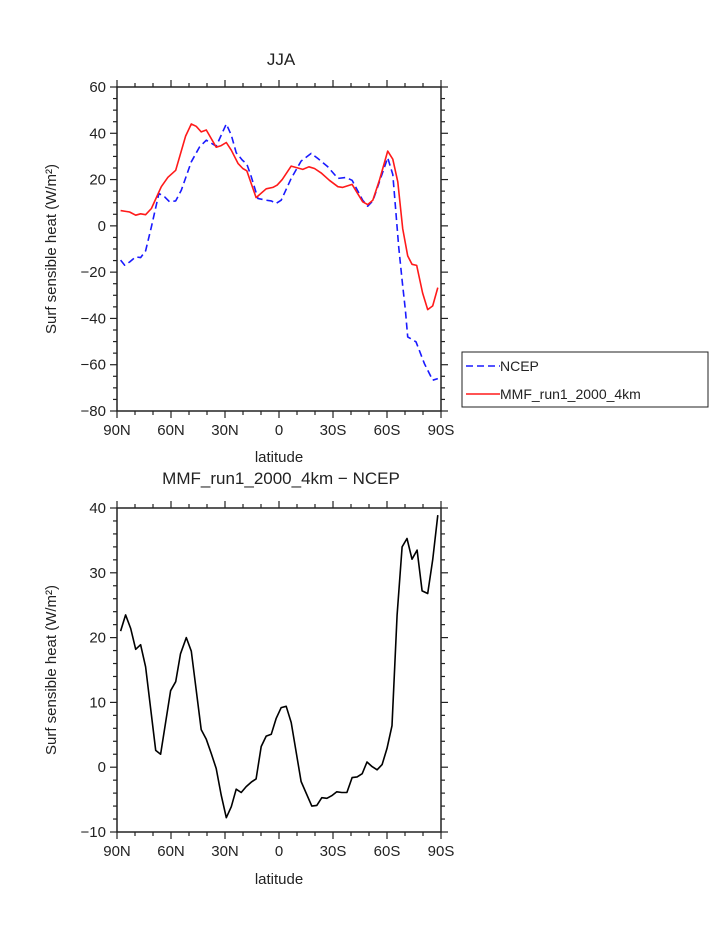  I want to click on y-tick-label: −80, so click(93, 411).